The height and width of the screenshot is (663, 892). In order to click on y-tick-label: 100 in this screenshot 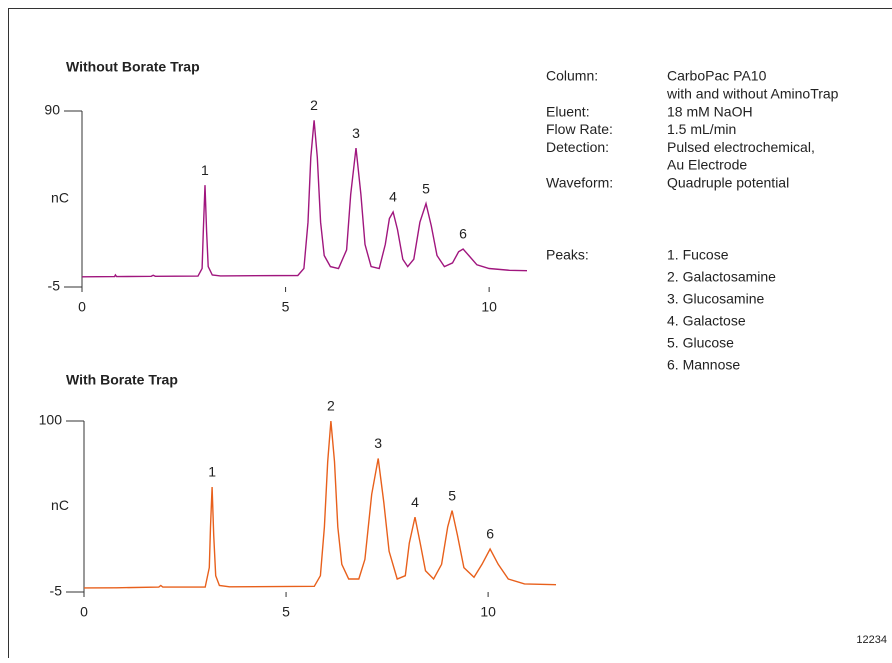, I will do `click(51, 420)`.